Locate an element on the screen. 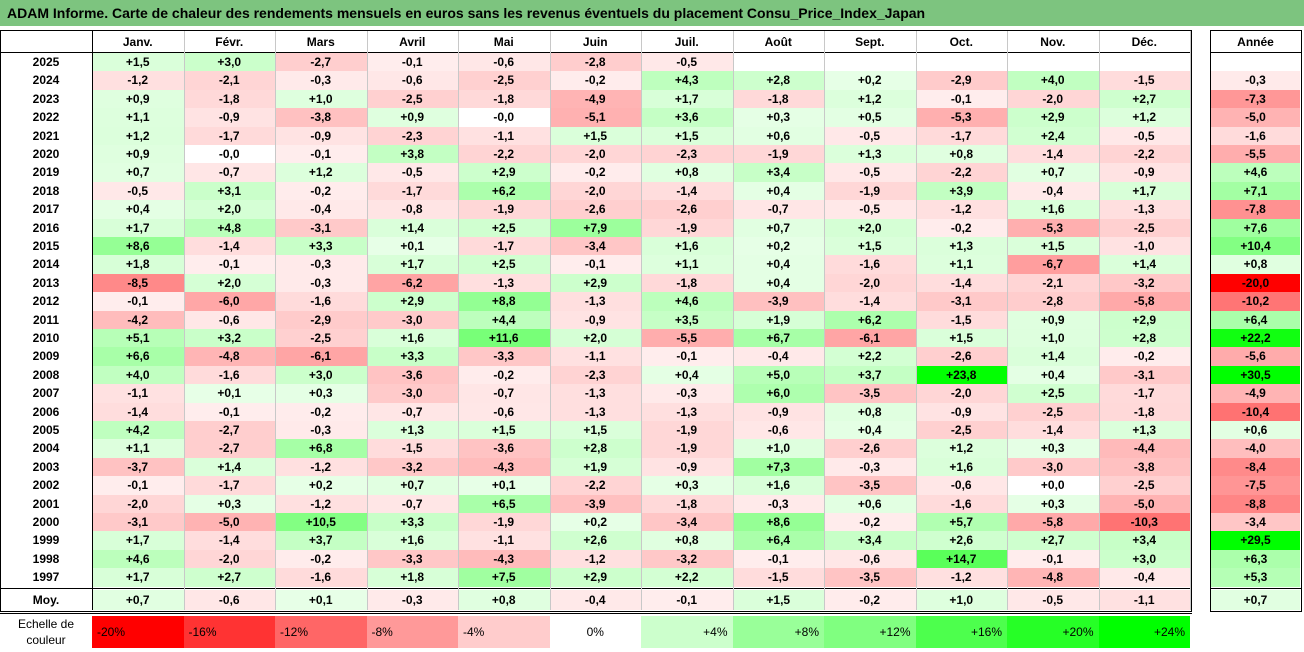  heatmap-cell: +1,6 is located at coordinates (687, 246).